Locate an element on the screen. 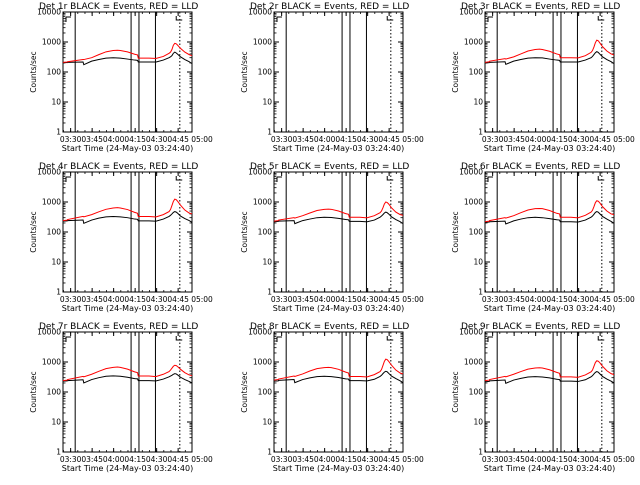 The width and height of the screenshot is (640, 485). y-tick-label: 10 is located at coordinates (56, 262).